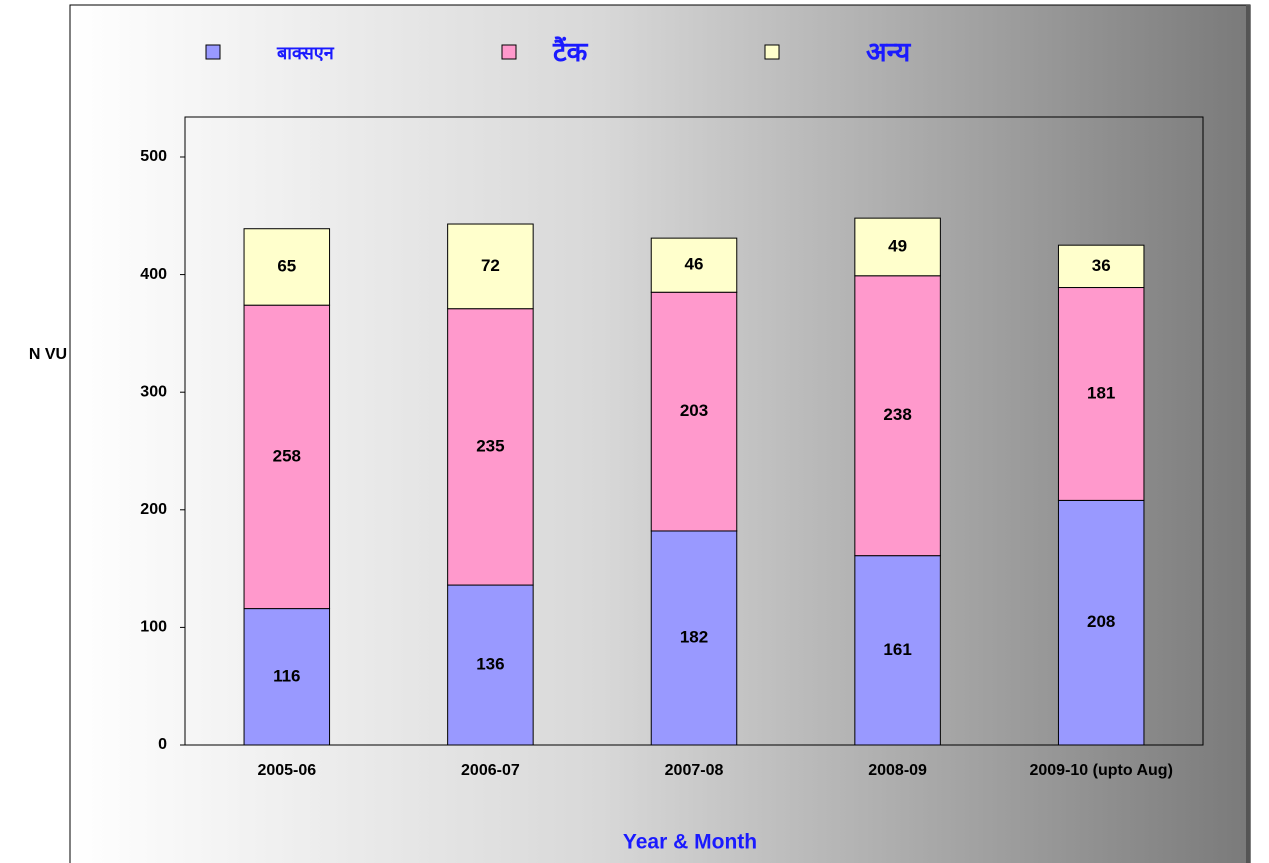  I want to click on data-label: 182, so click(694, 636).